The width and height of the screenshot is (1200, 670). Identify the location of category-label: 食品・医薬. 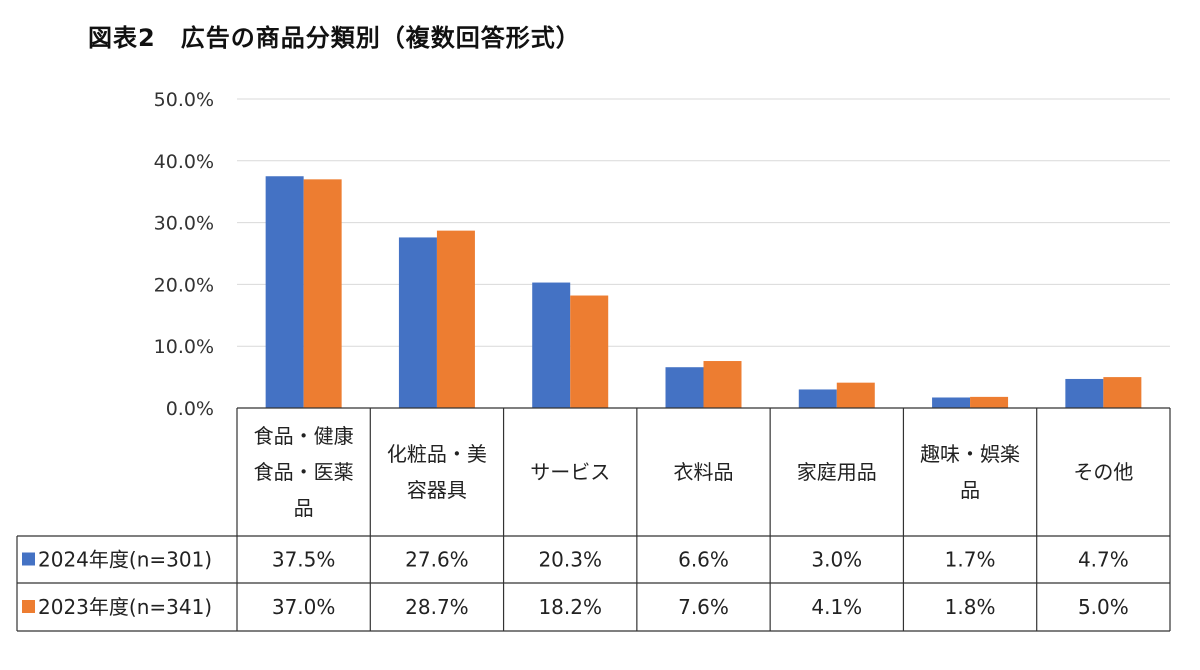
(304, 472).